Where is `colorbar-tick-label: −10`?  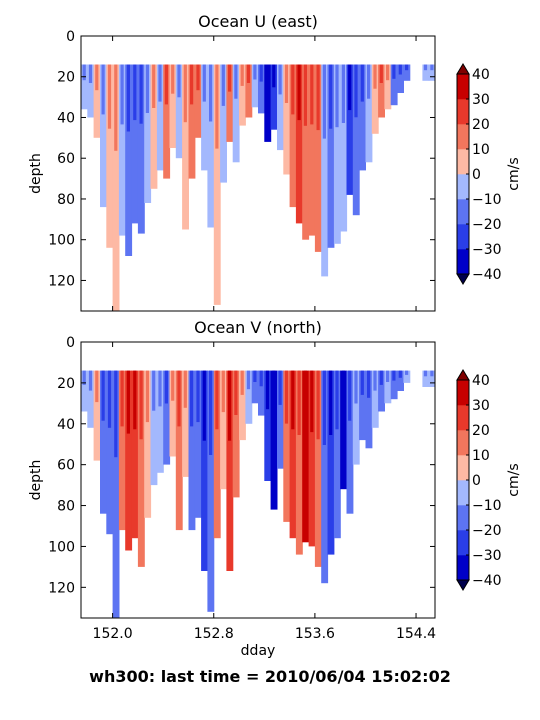
colorbar-tick-label: −10 is located at coordinates (487, 200).